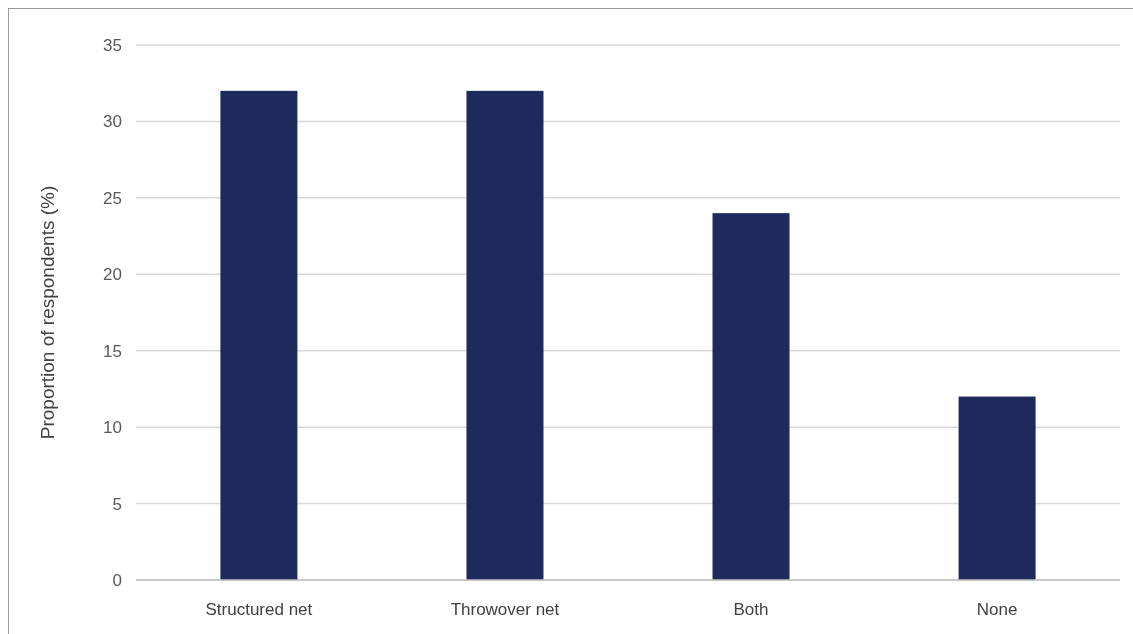  Describe the element at coordinates (259, 609) in the screenshot. I see `x-tick-label: Structured net` at that location.